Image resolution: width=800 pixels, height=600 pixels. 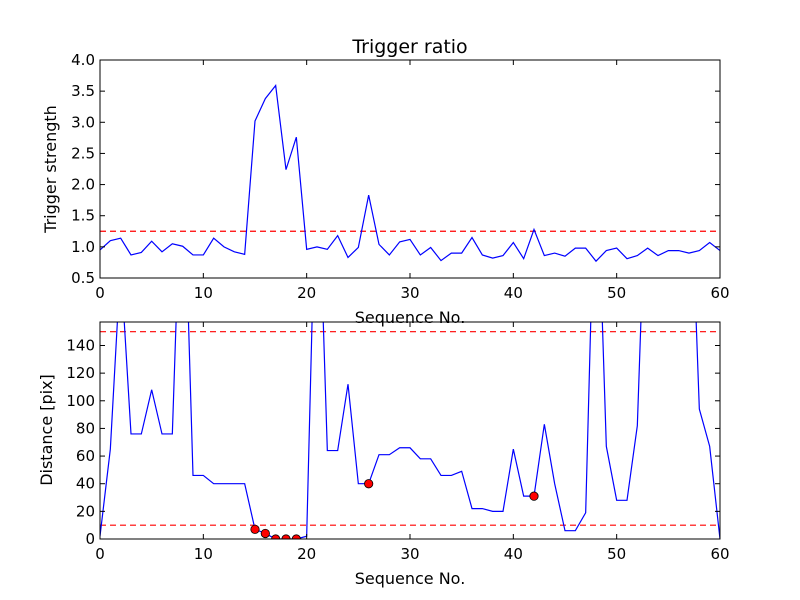 What do you see at coordinates (409, 554) in the screenshot?
I see `bottom-x-tick-label: 30` at bounding box center [409, 554].